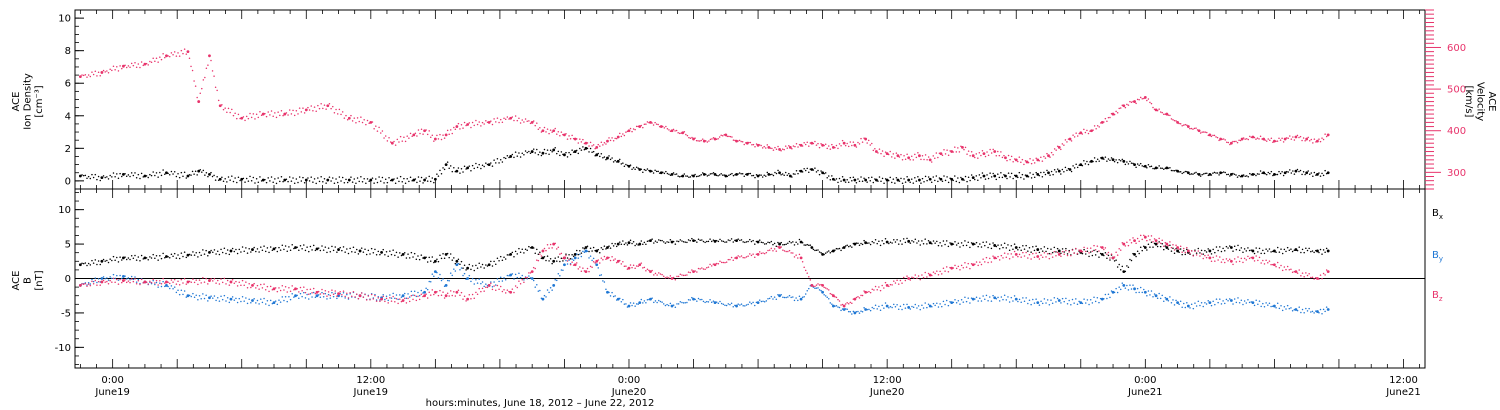  I want to click on field-axis-title: ACEB[nT], so click(28, 280).